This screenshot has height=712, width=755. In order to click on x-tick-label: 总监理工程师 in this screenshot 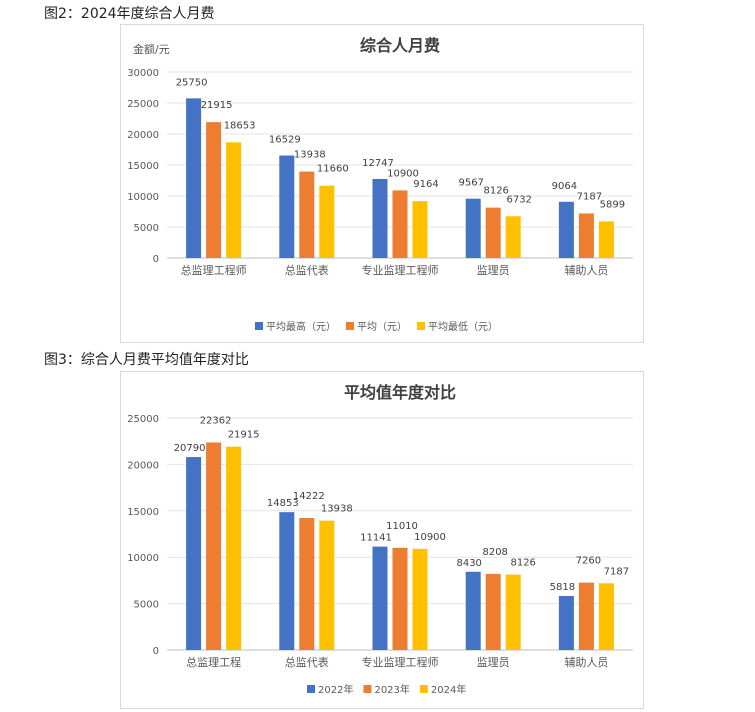, I will do `click(214, 270)`.